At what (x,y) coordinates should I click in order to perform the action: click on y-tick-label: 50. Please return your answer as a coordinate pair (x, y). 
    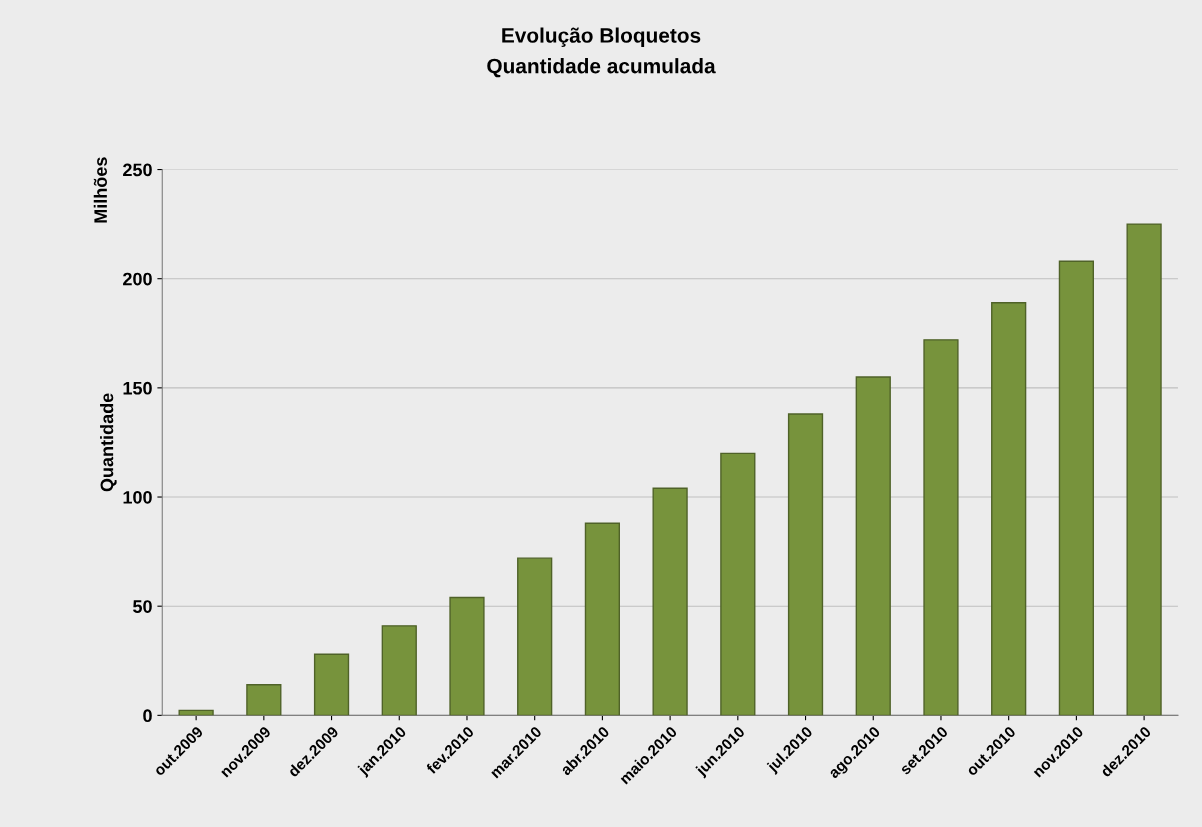
    Looking at the image, I should click on (142, 606).